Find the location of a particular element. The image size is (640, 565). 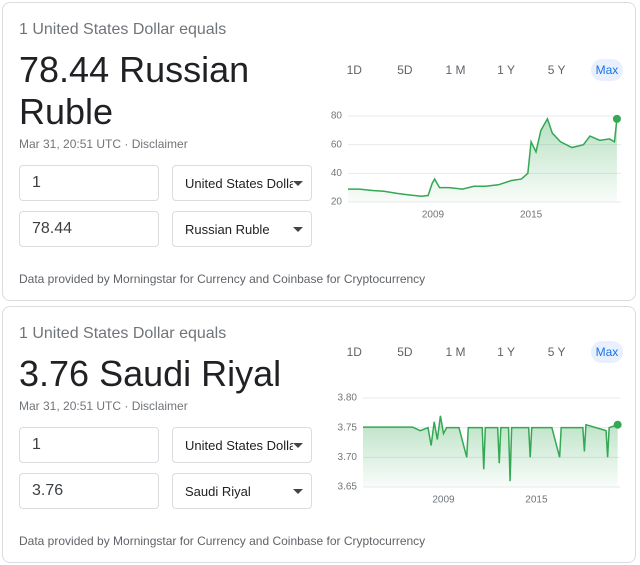

y-tick-label: 3.65 is located at coordinates (348, 487).